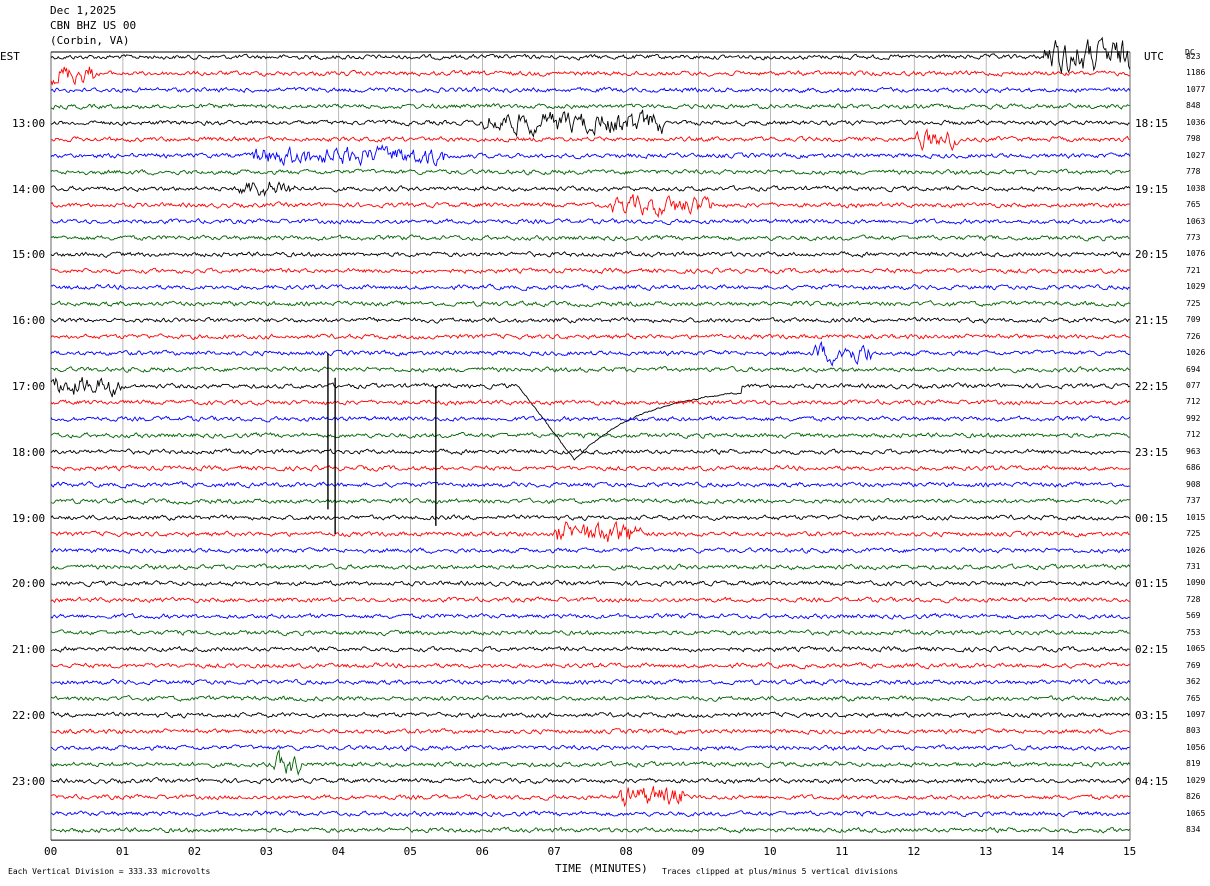  Describe the element at coordinates (1196, 649) in the screenshot. I see `dc-offset-label: 1065` at that location.